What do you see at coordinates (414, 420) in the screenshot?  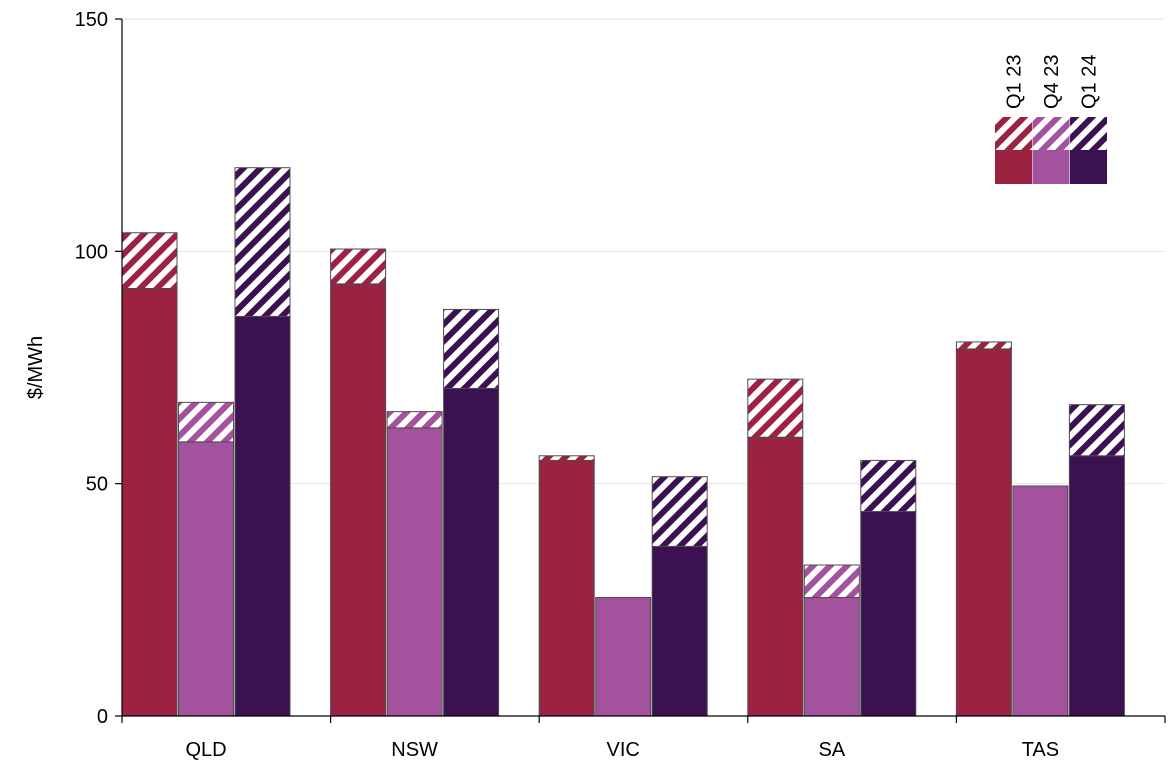 I see `bar-nsw-q4-23-increment` at bounding box center [414, 420].